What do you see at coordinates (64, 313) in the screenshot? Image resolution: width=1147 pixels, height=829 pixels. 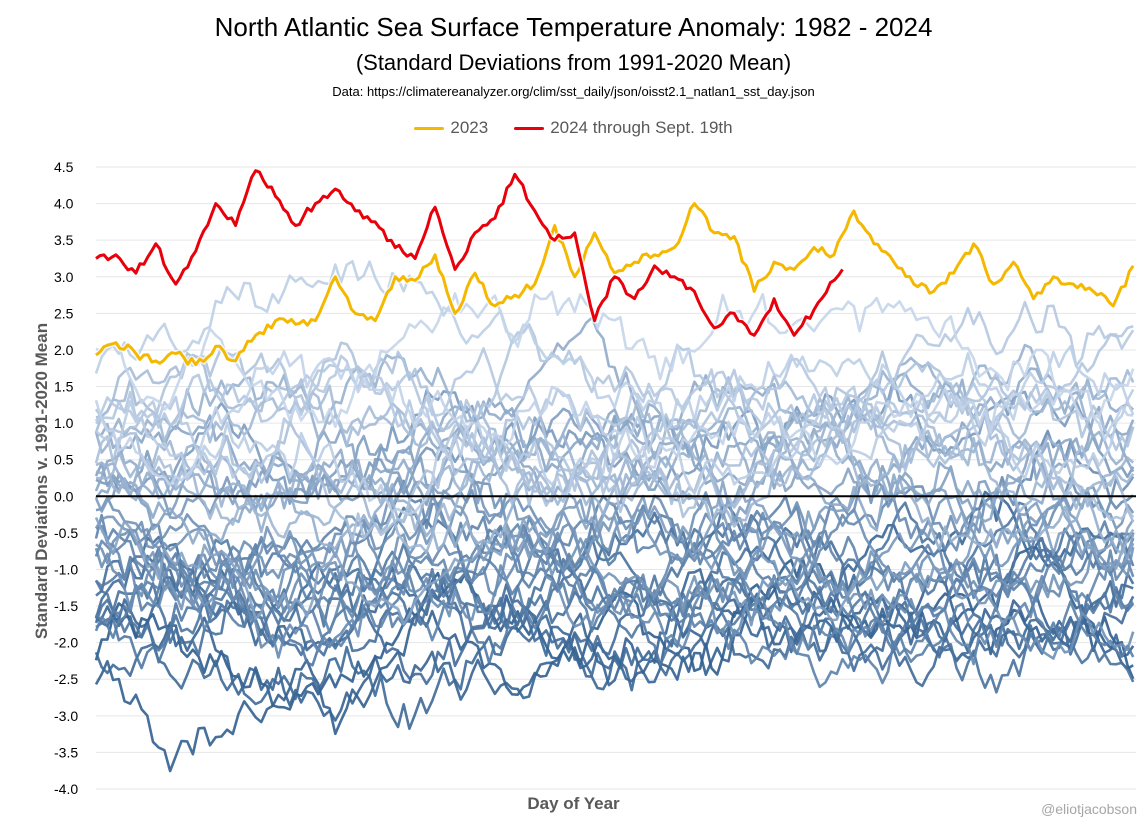 I see `y-tick-label: 2.5` at bounding box center [64, 313].